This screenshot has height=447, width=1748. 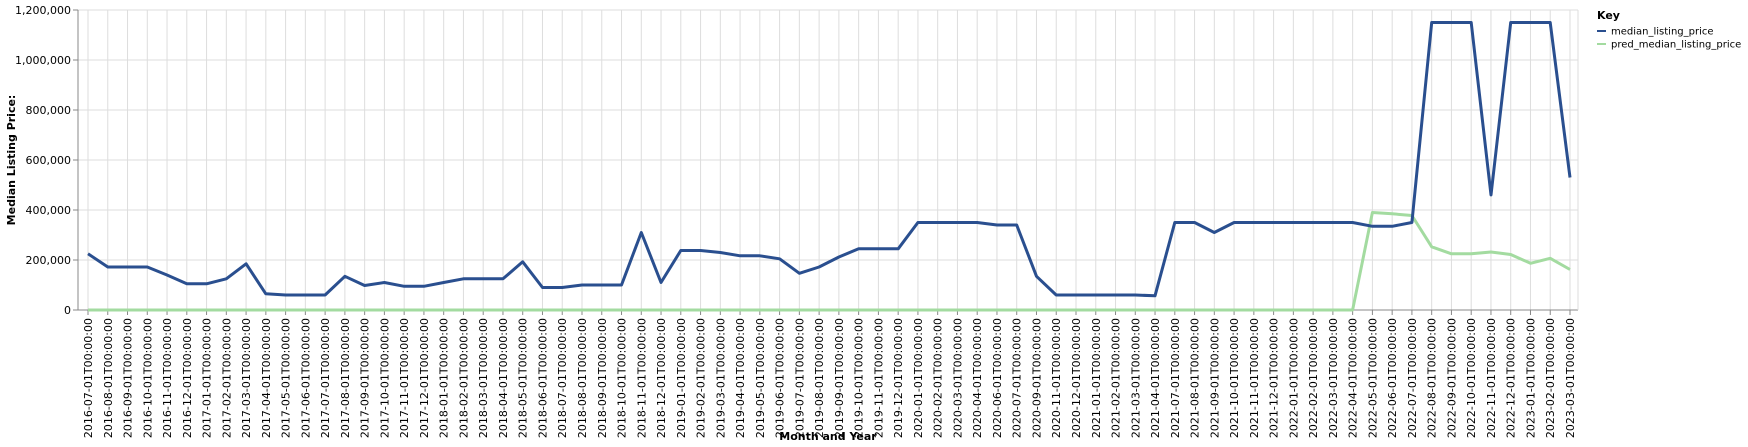 I want to click on x-tick-label: 2021-08-01T00:00:00, so click(x=1195, y=378).